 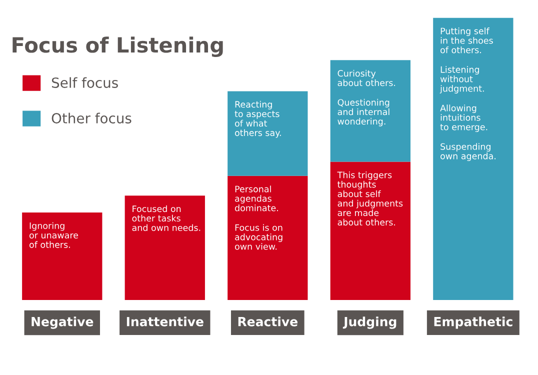 I want to click on annotation: Curiosity about others., so click(x=367, y=78).